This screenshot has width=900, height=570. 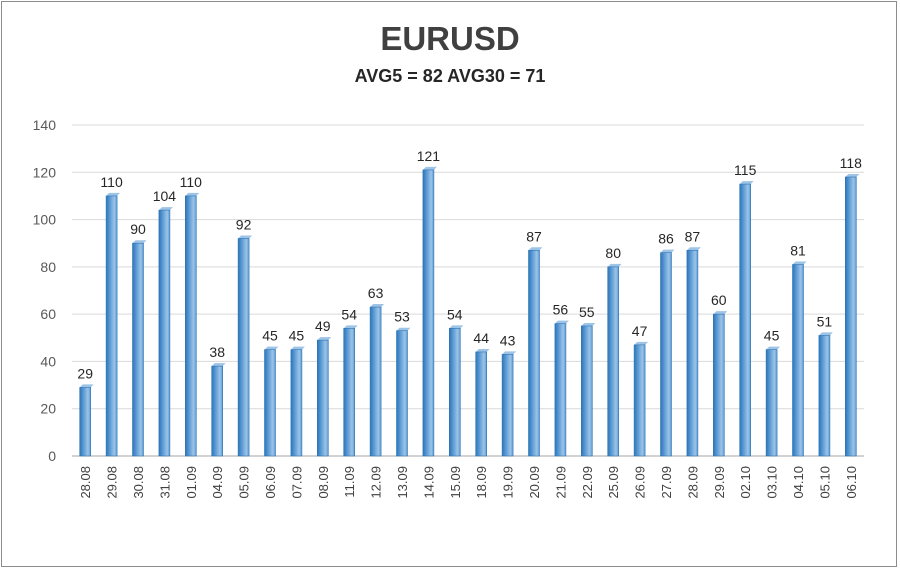 I want to click on data-label: 44, so click(x=481, y=338).